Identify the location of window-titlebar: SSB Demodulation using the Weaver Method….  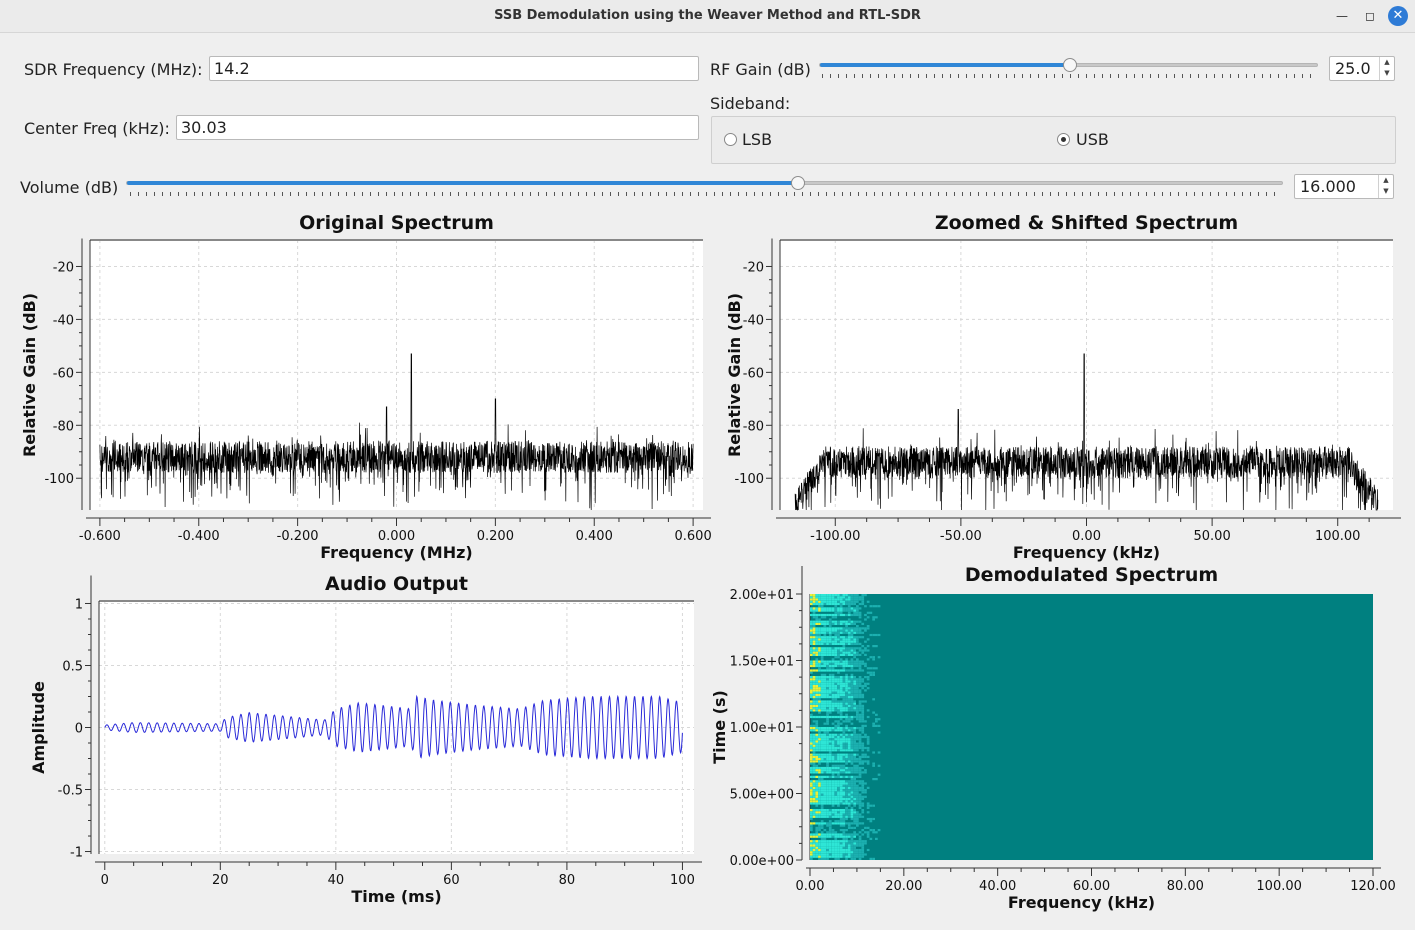
(707, 16).